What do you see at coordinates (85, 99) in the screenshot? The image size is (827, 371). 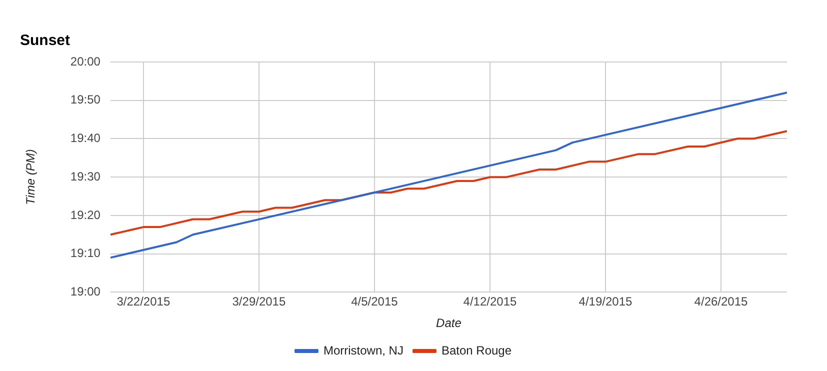 I see `y-tick-label: 19:50` at bounding box center [85, 99].